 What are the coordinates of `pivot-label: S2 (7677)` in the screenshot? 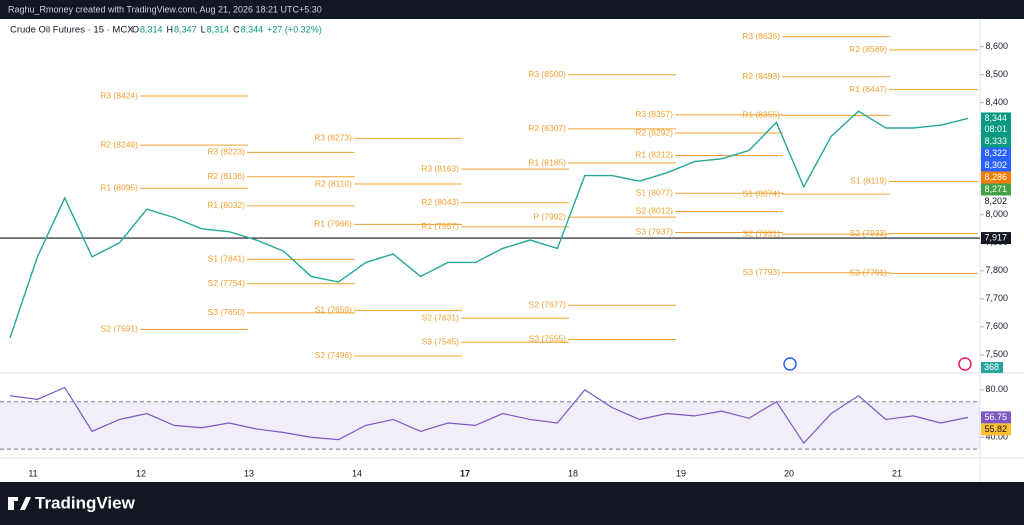 It's located at (547, 305).